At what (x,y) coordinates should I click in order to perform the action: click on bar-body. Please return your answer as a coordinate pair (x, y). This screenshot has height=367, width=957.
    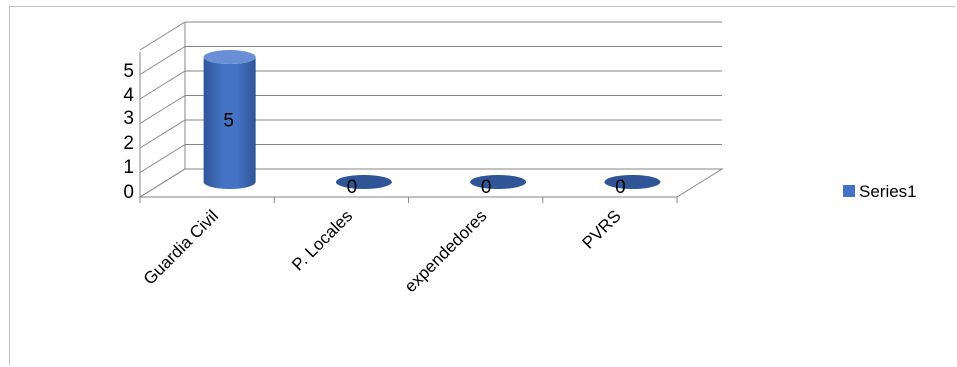
    Looking at the image, I should click on (229, 123).